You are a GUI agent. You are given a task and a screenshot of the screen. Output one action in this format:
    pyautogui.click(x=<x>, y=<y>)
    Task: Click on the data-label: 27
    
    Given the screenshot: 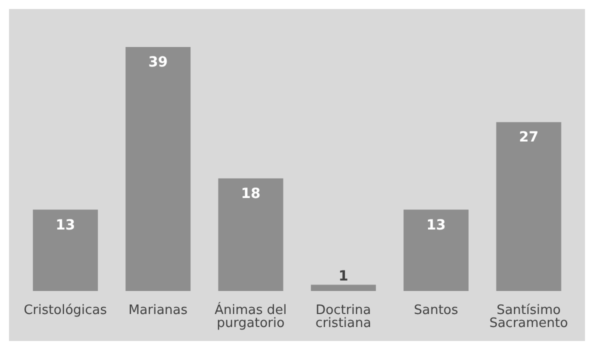 What is the action you would take?
    pyautogui.click(x=528, y=138)
    